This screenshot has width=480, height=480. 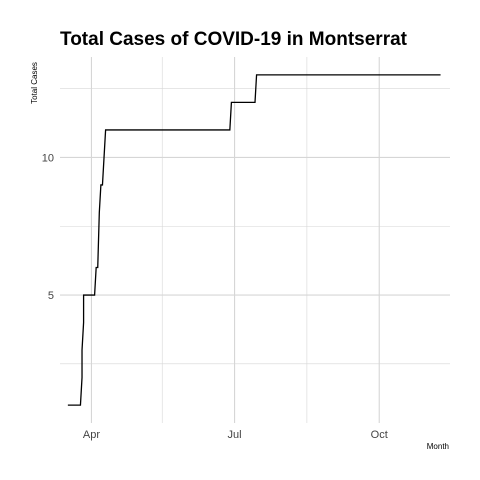 What do you see at coordinates (34, 83) in the screenshot?
I see `y-axis-label: Total Cases` at bounding box center [34, 83].